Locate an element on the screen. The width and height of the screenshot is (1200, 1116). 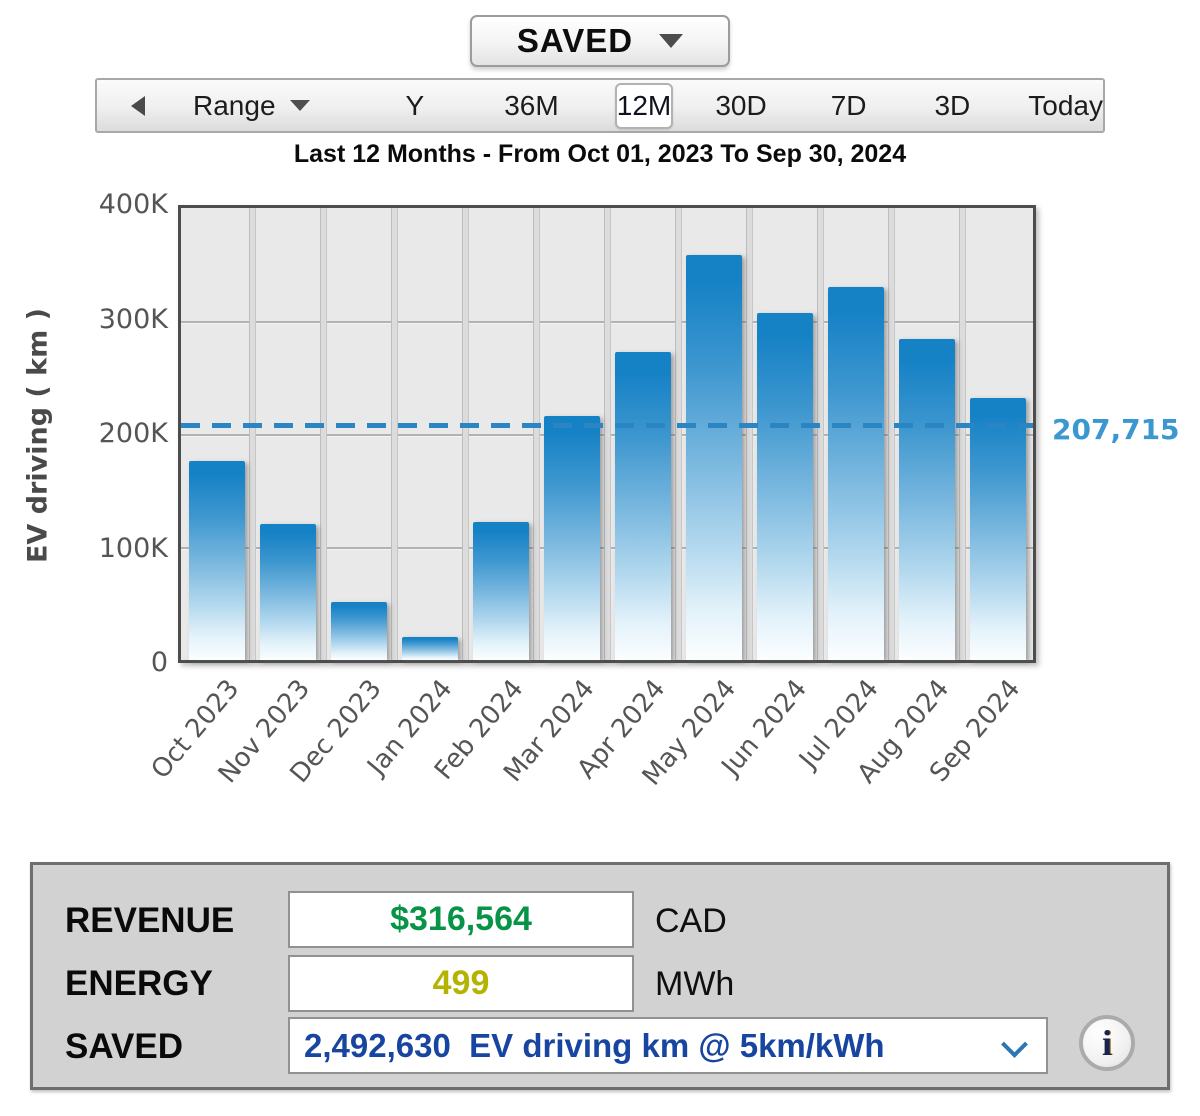
y-tick-label: 400K is located at coordinates (133, 204).